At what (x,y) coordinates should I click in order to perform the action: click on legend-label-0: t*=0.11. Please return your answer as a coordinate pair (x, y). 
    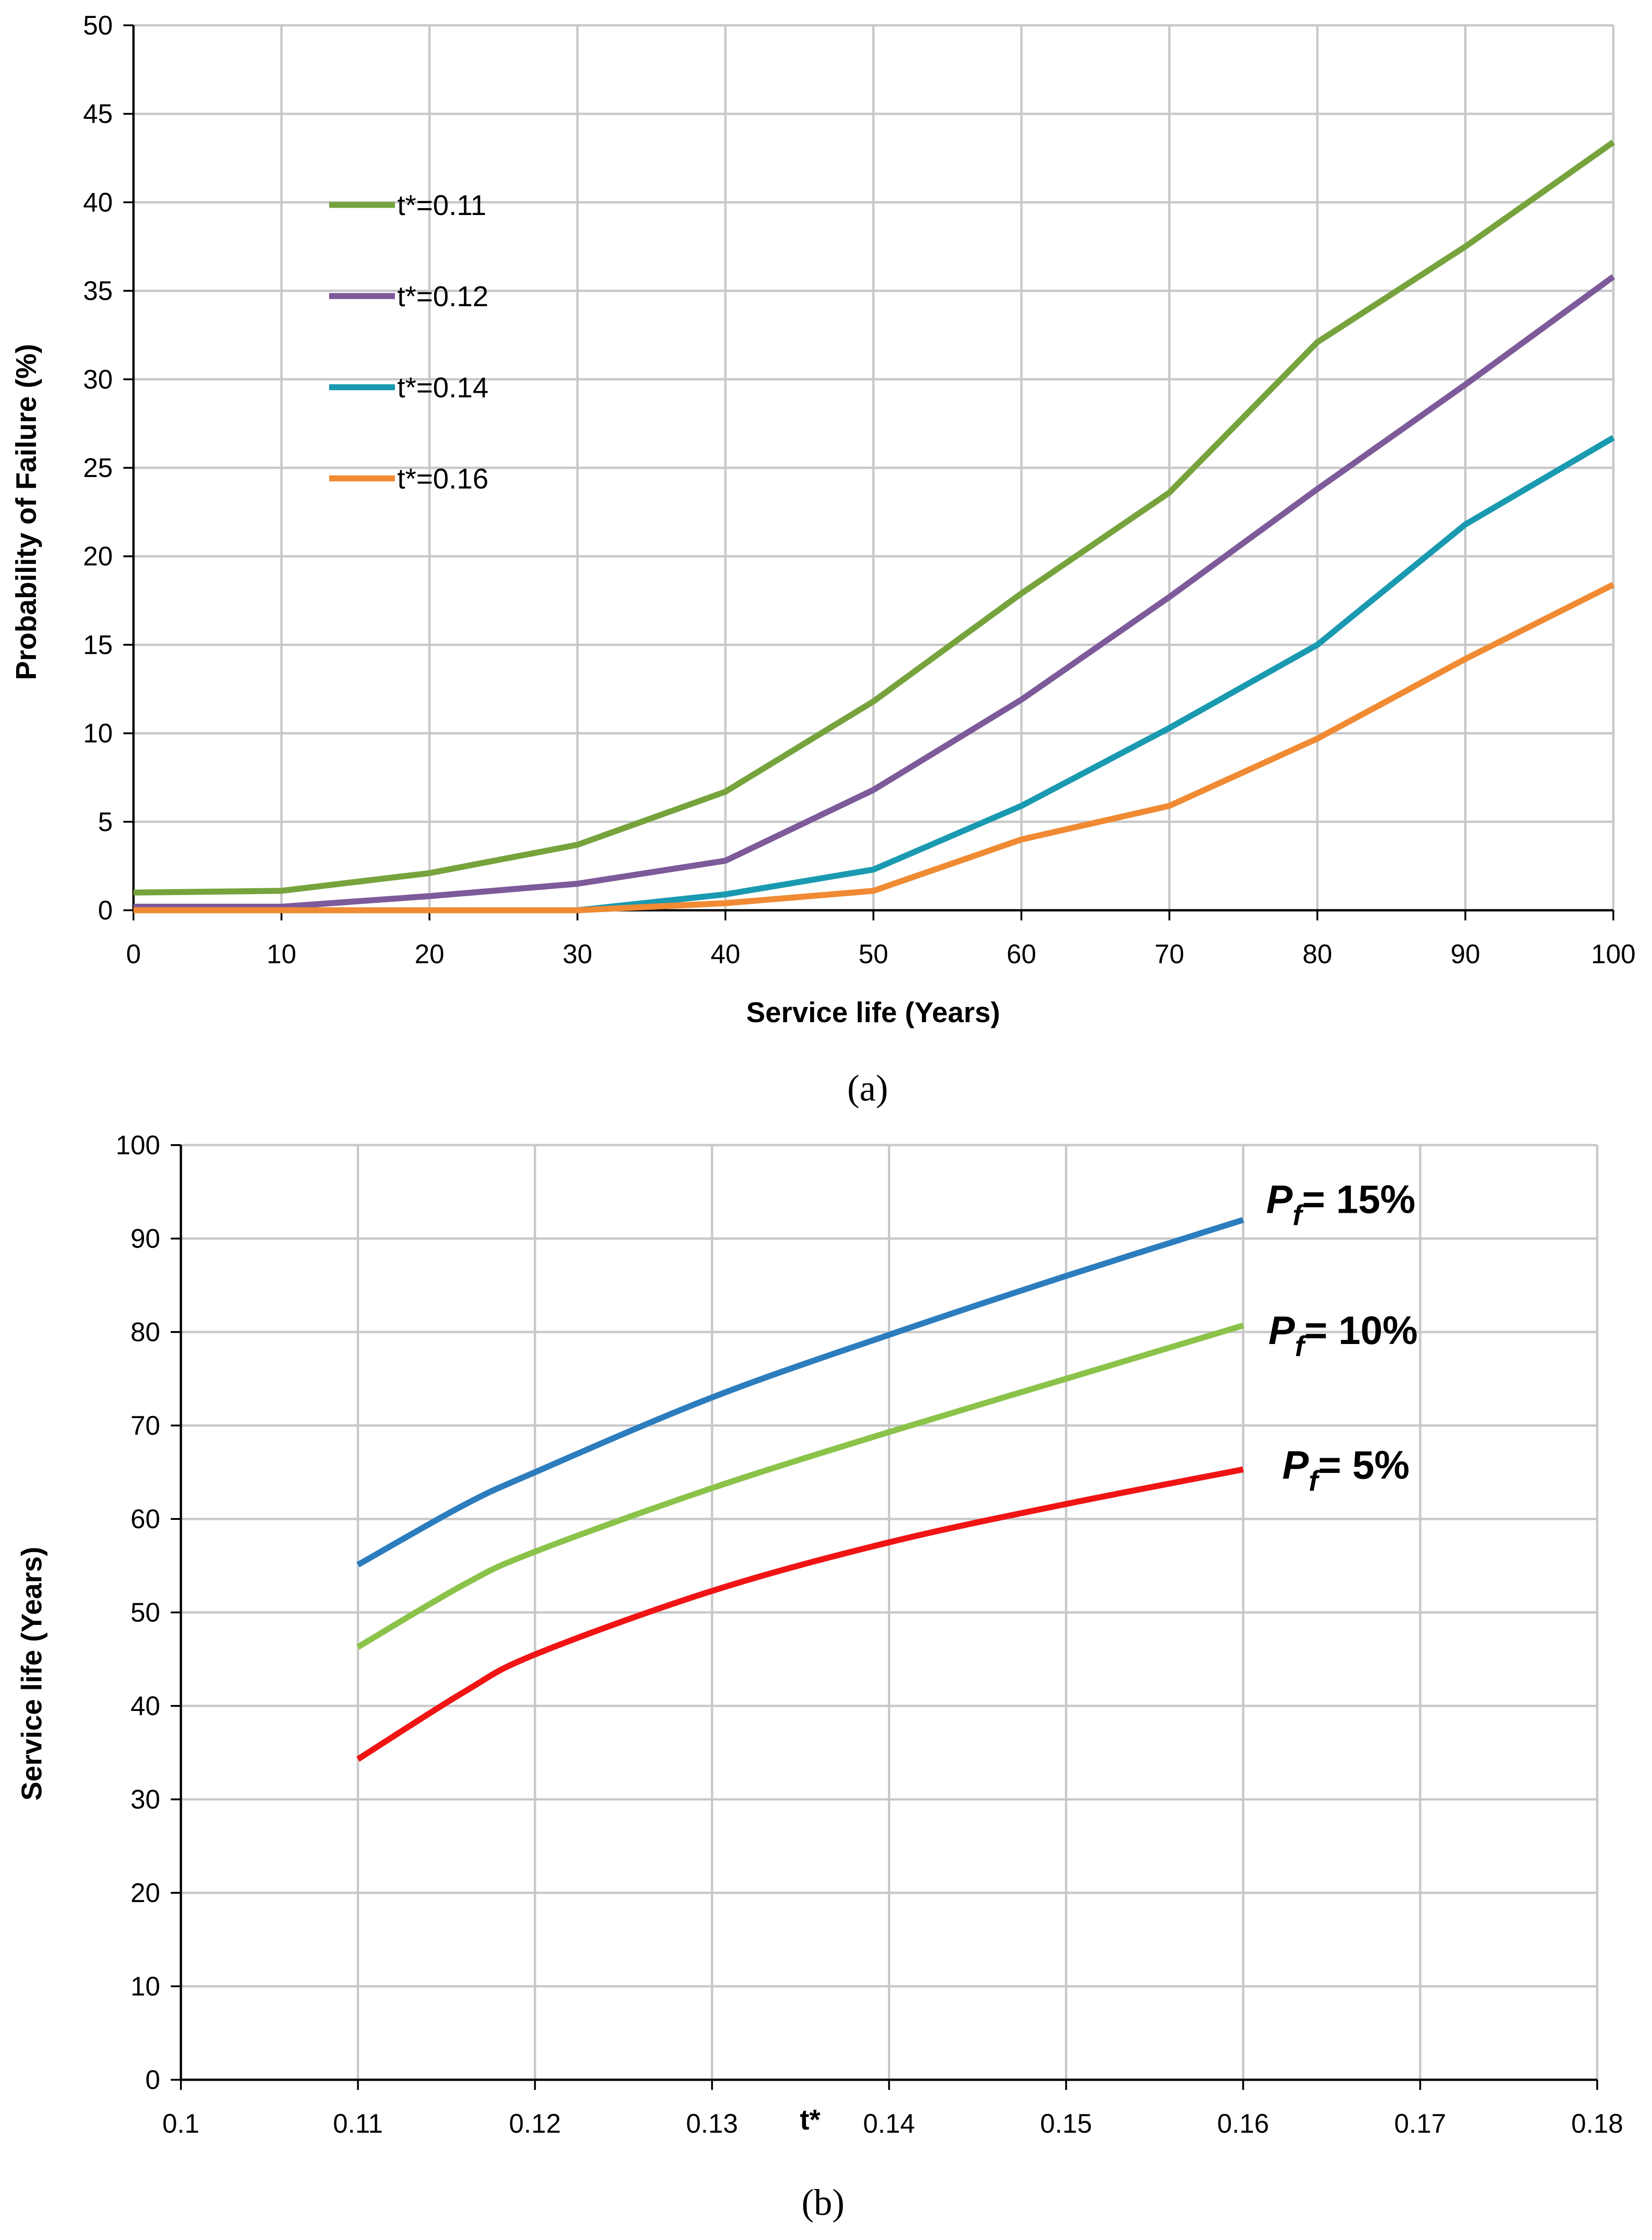
    Looking at the image, I should click on (442, 205).